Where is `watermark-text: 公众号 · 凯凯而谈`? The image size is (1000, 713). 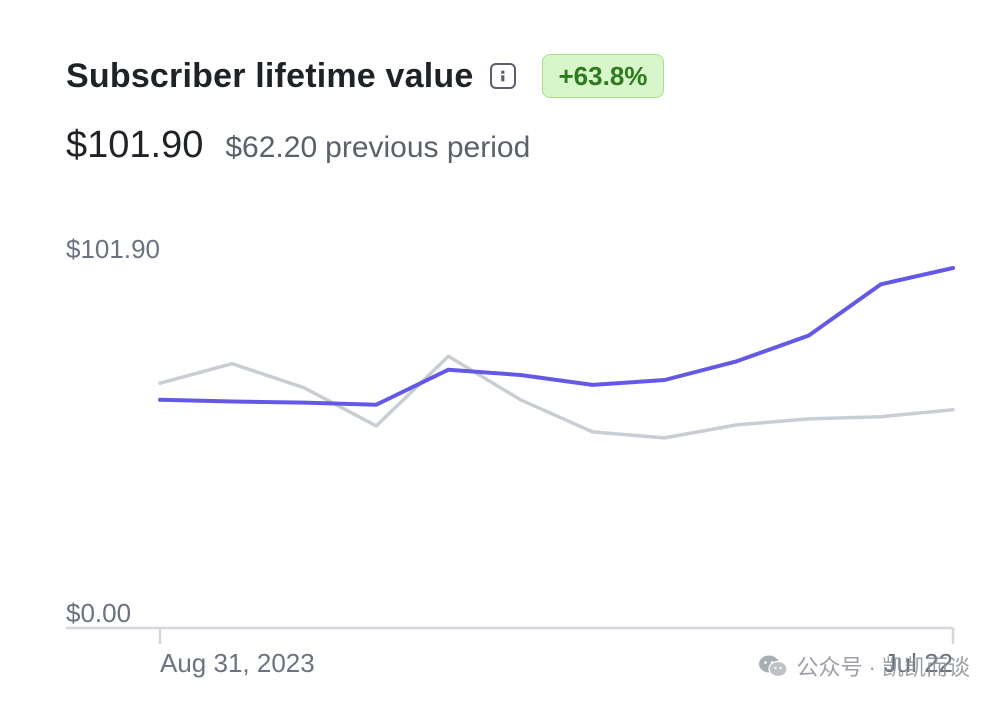
watermark-text: 公众号 · 凯凯而谈 is located at coordinates (883, 667).